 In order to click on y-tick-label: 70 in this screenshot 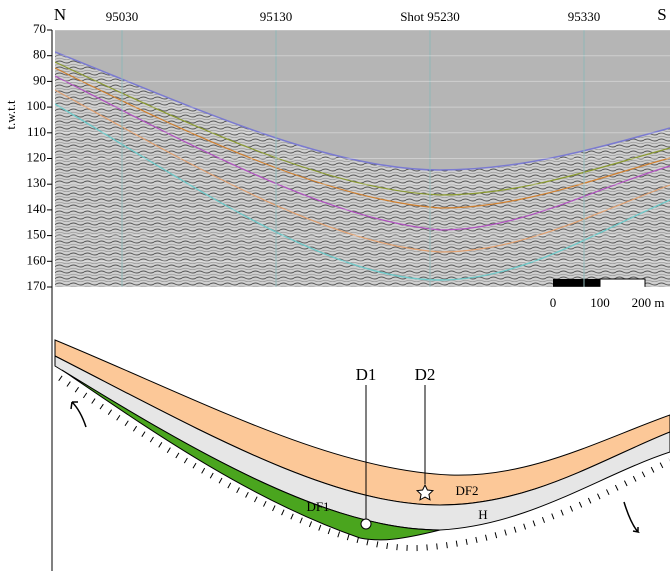, I will do `click(39, 28)`.